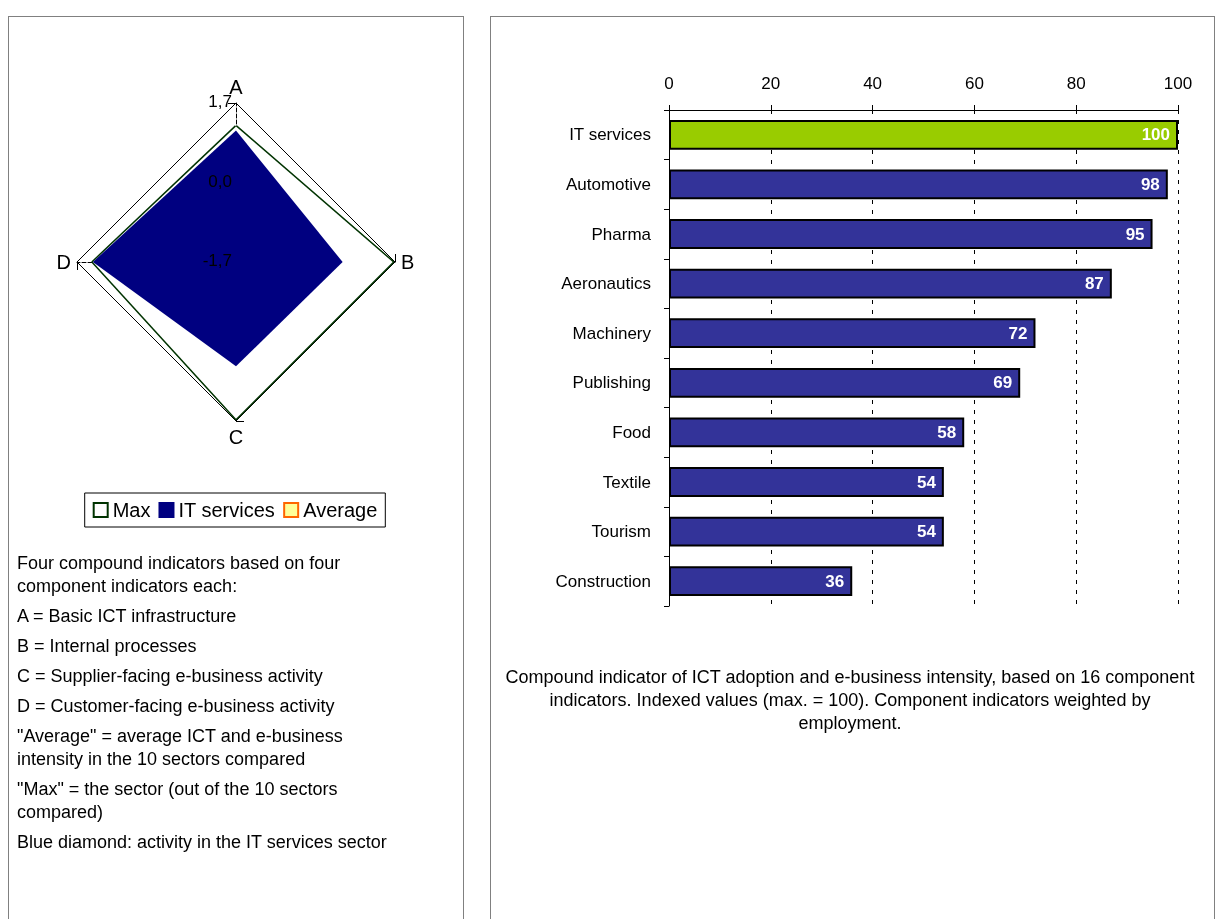 This screenshot has height=919, width=1221. I want to click on x-tick-label: 100, so click(1178, 83).